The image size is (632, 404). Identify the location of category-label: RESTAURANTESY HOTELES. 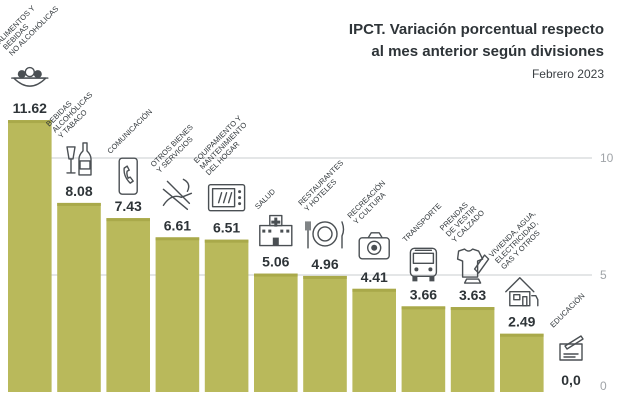
(323, 185).